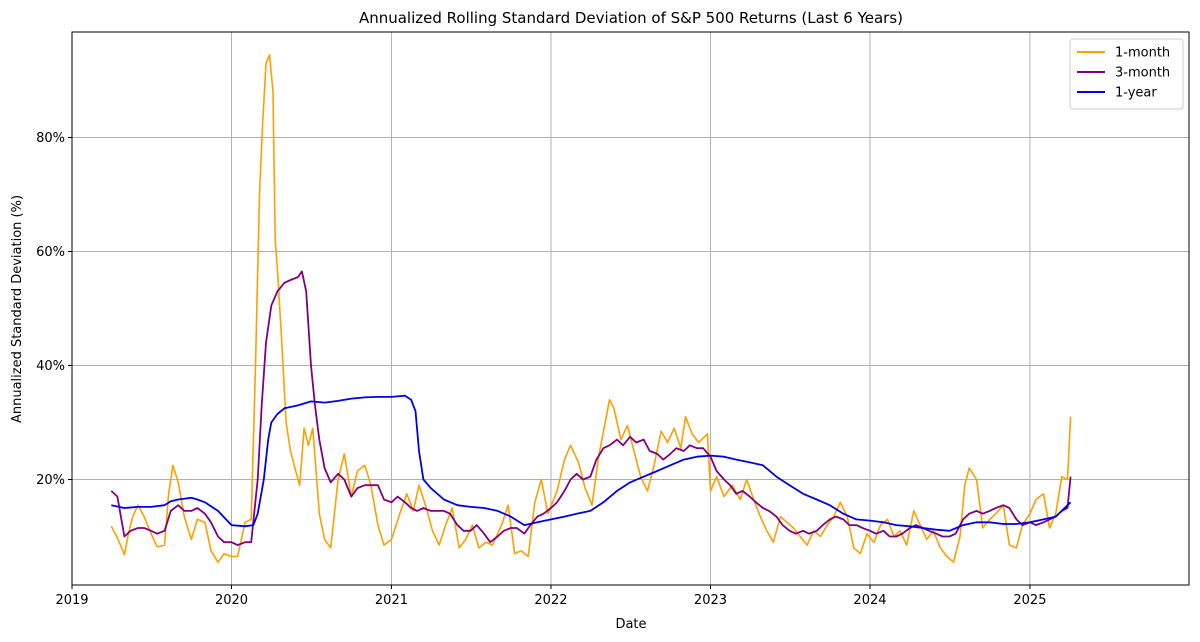  What do you see at coordinates (391, 600) in the screenshot?
I see `x-tick-label: 2021` at bounding box center [391, 600].